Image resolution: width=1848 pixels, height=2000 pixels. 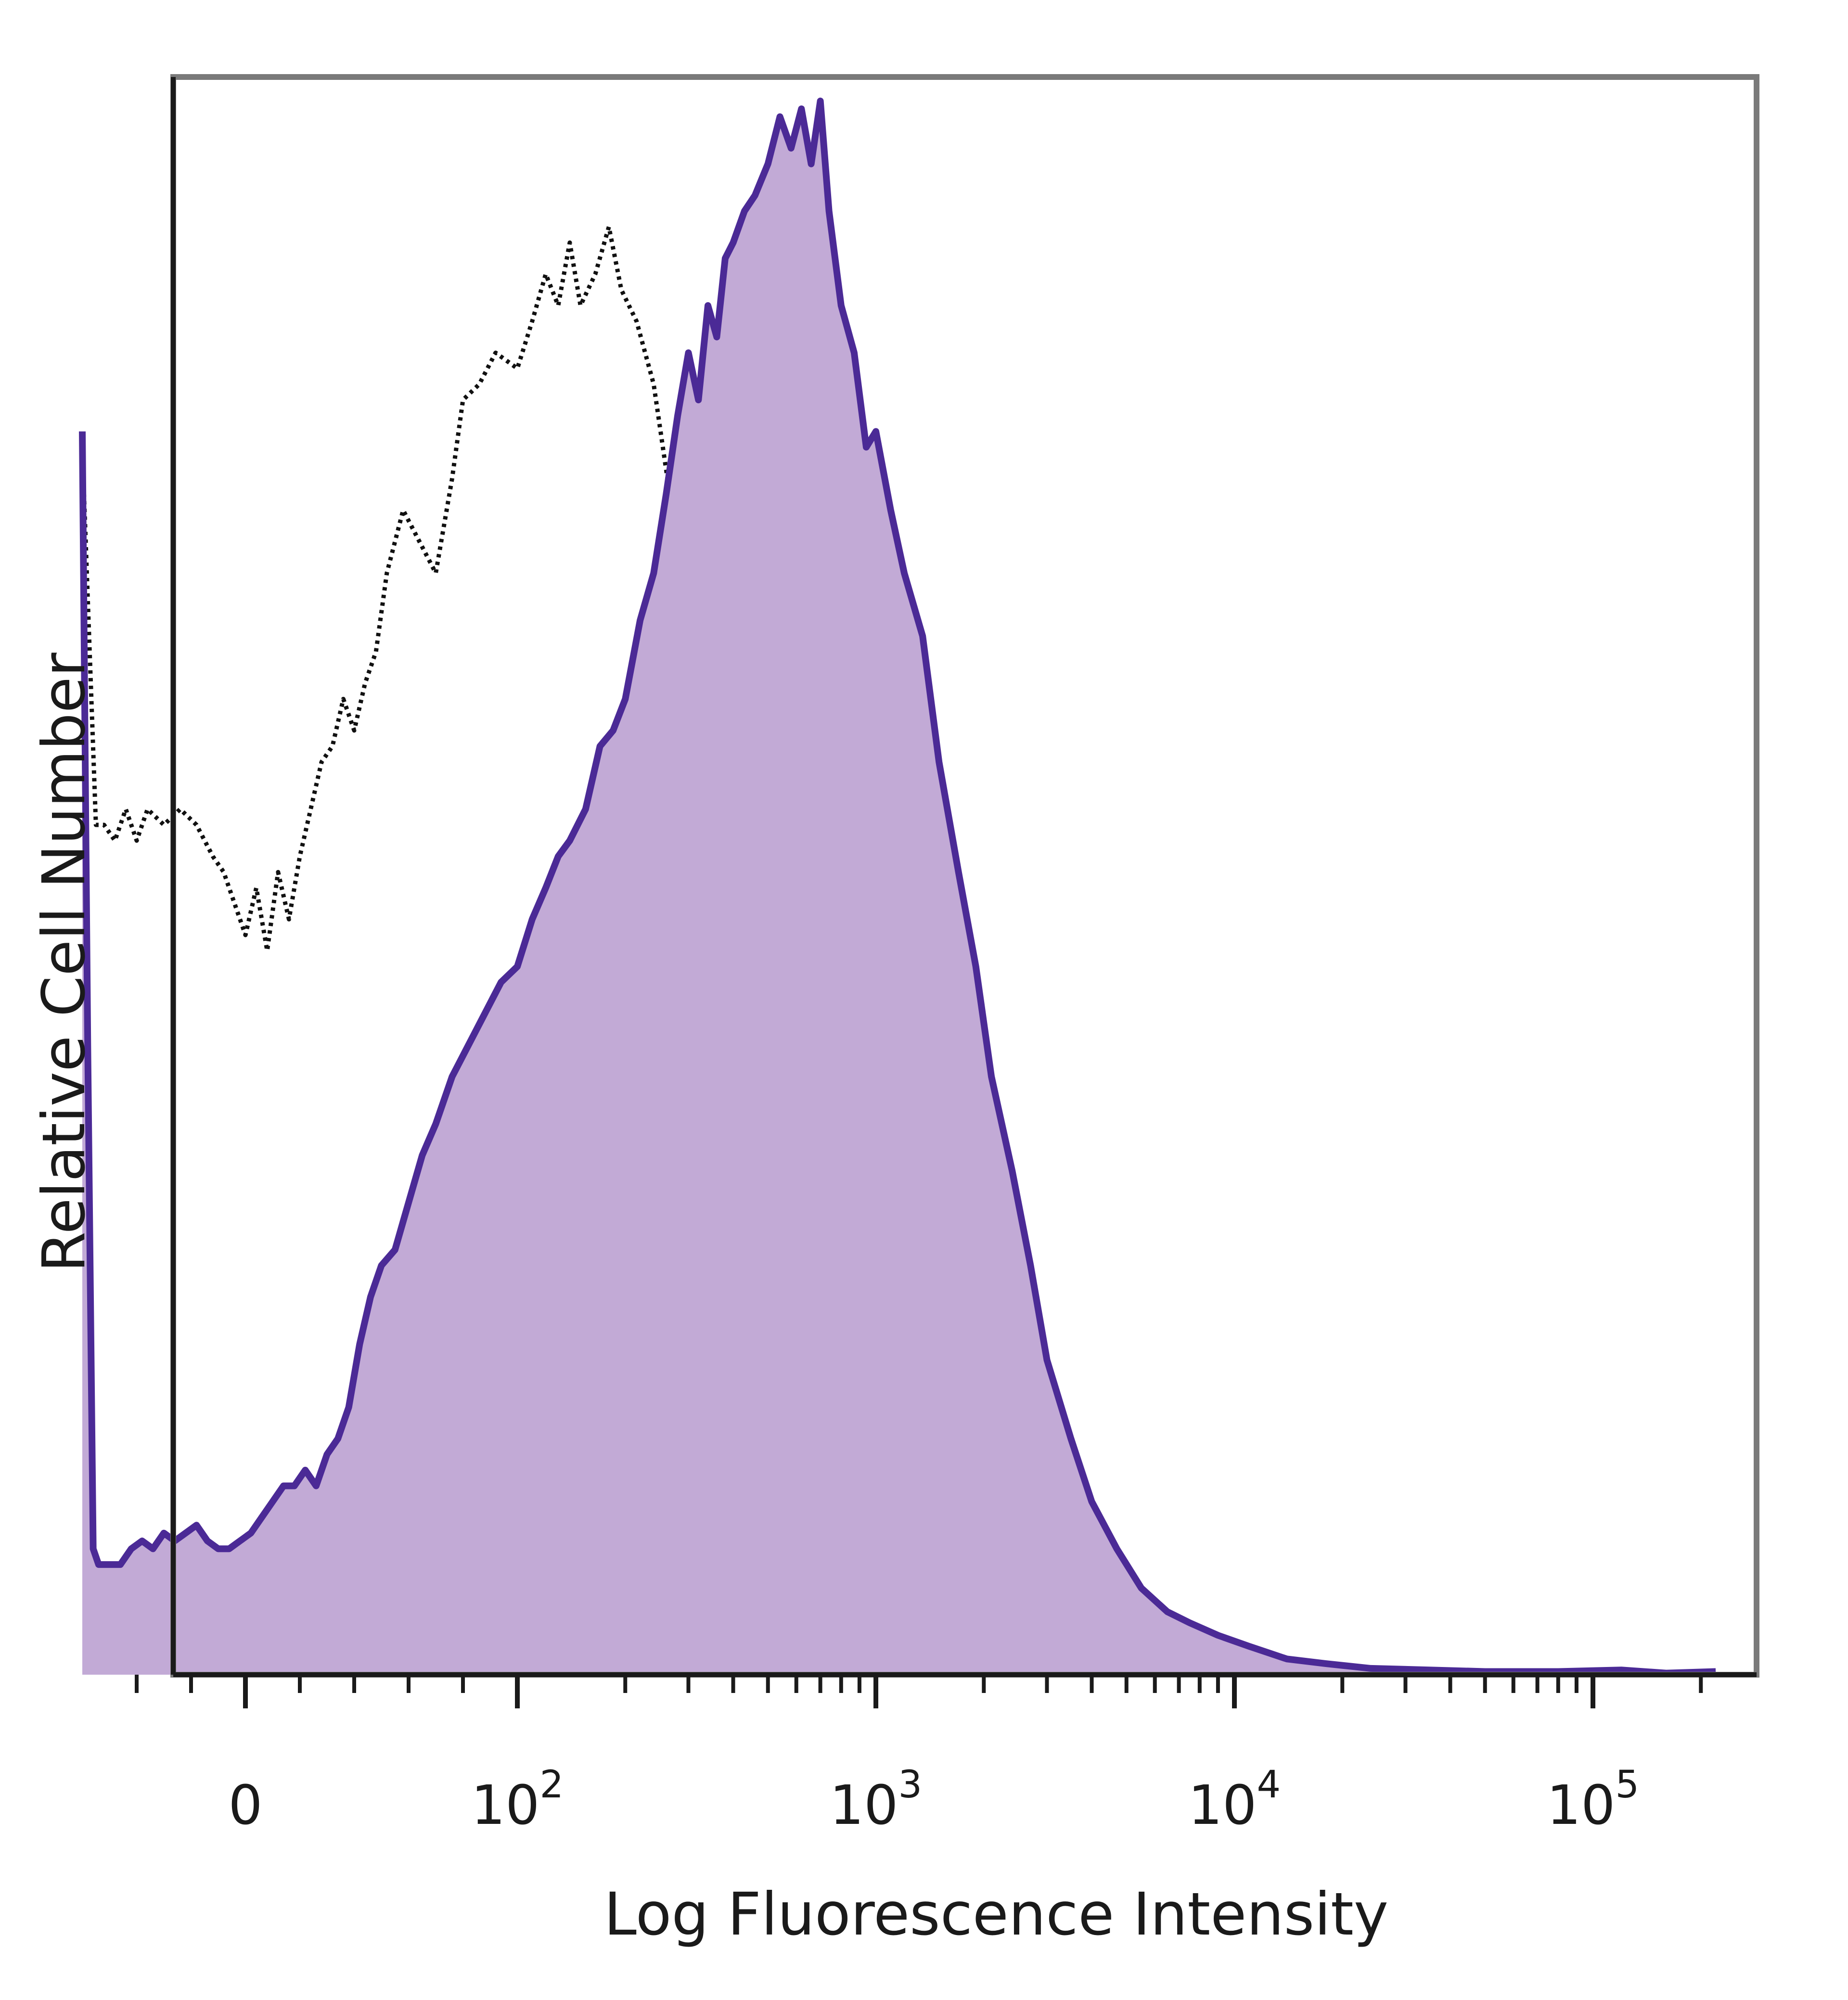 What do you see at coordinates (517, 1800) in the screenshot?
I see `x-tick-label-1: 10²` at bounding box center [517, 1800].